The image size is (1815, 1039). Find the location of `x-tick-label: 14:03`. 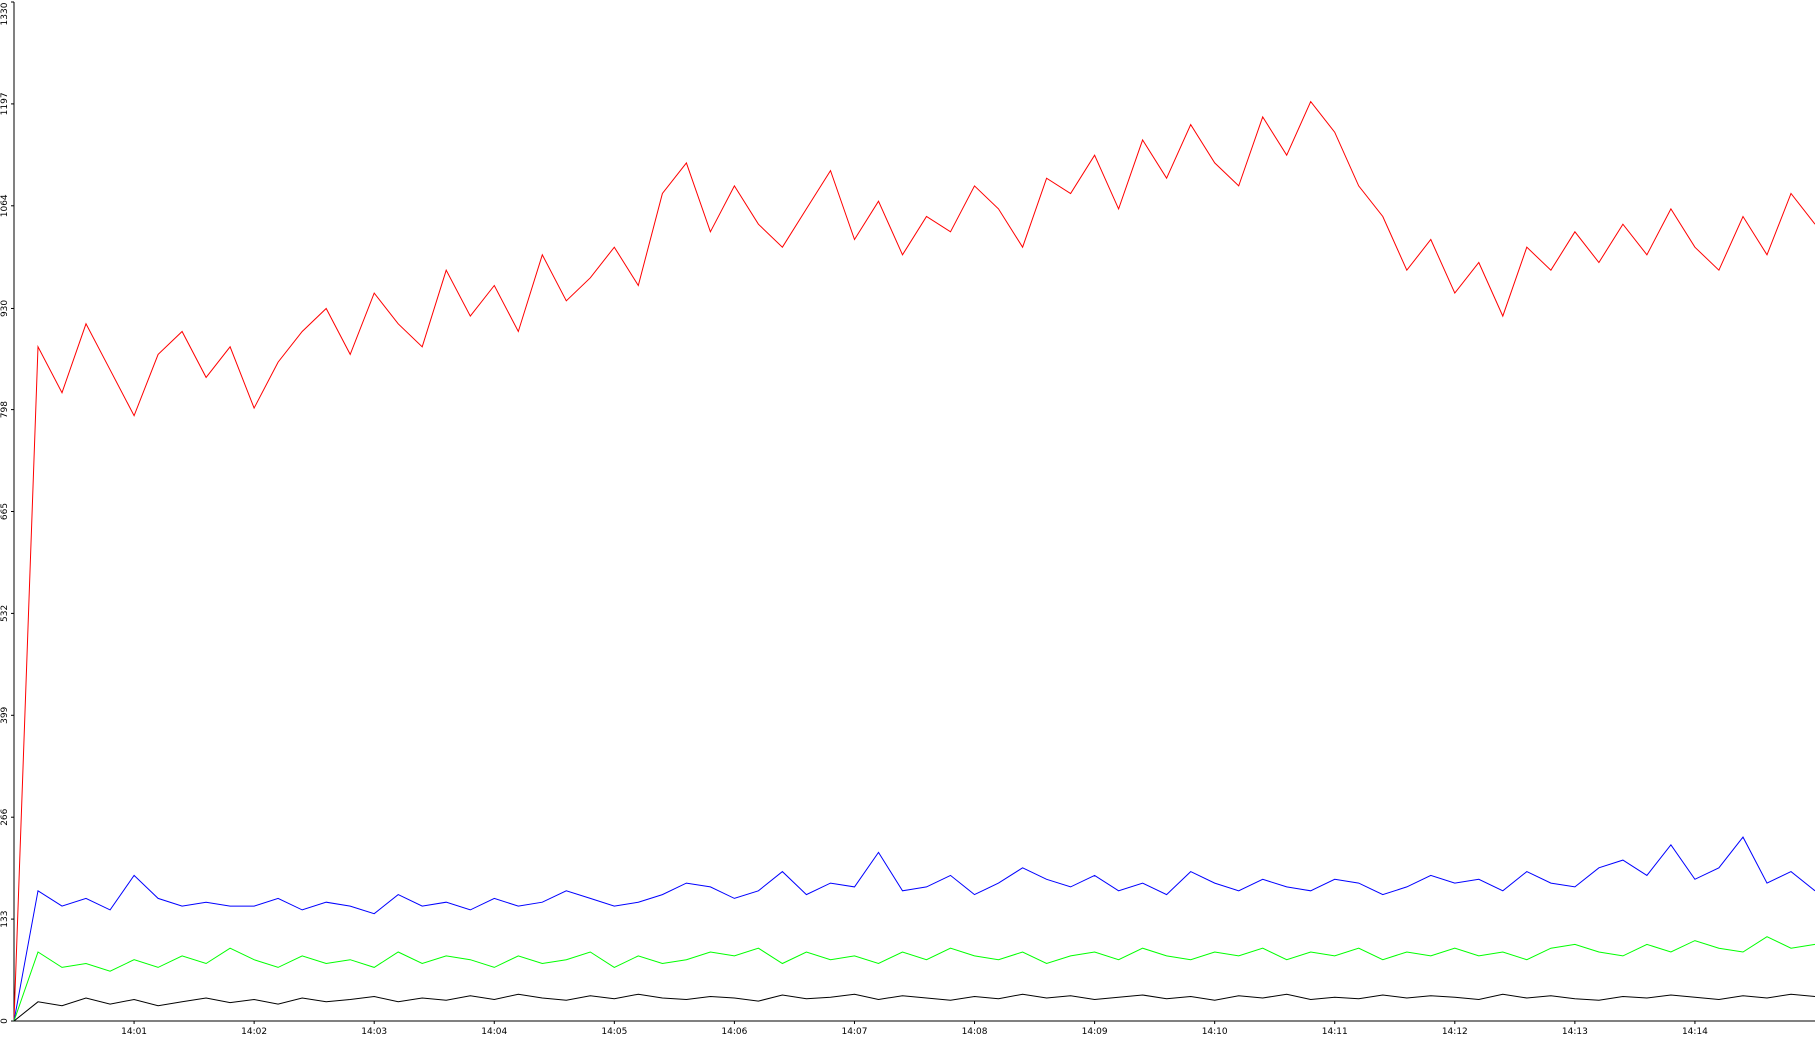

x-tick-label: 14:03 is located at coordinates (374, 1032).